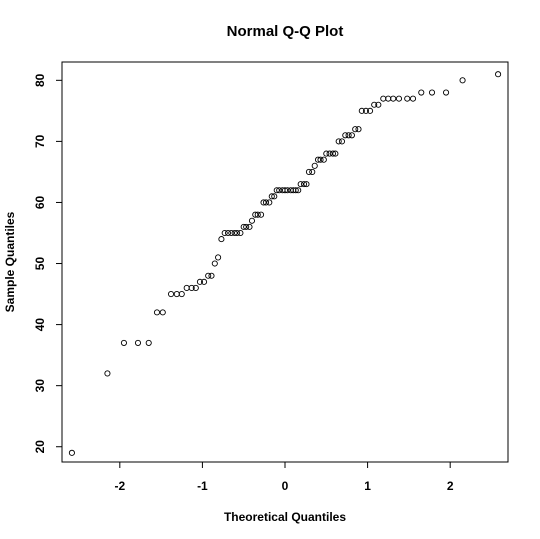 This screenshot has width=540, height=539. Describe the element at coordinates (450, 486) in the screenshot. I see `x-tick-label: 2` at that location.